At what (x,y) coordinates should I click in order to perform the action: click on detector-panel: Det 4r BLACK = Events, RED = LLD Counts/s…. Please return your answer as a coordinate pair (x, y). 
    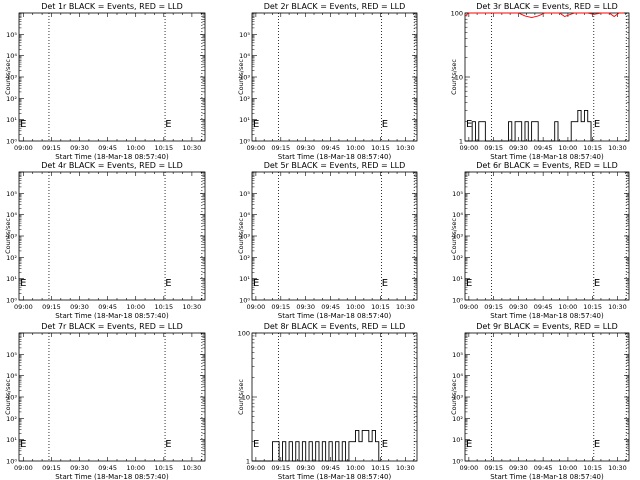
    Looking at the image, I should click on (105, 240).